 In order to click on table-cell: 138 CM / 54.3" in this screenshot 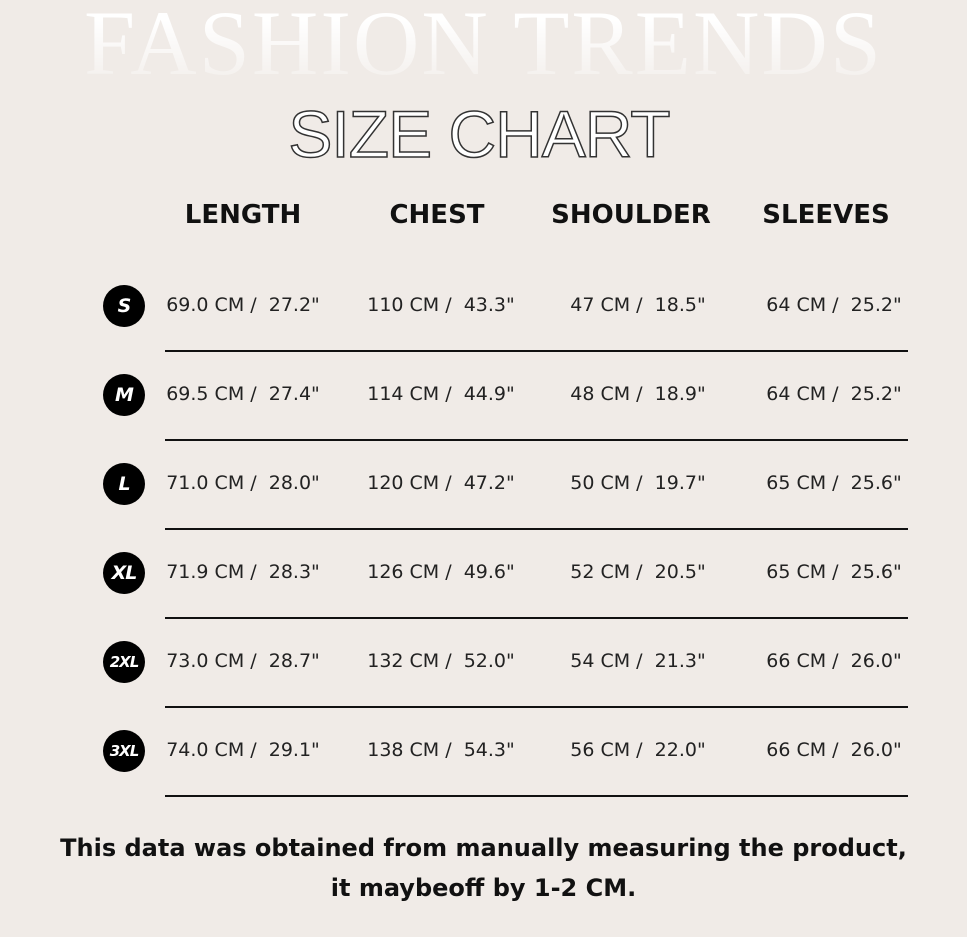, I will do `click(441, 750)`.